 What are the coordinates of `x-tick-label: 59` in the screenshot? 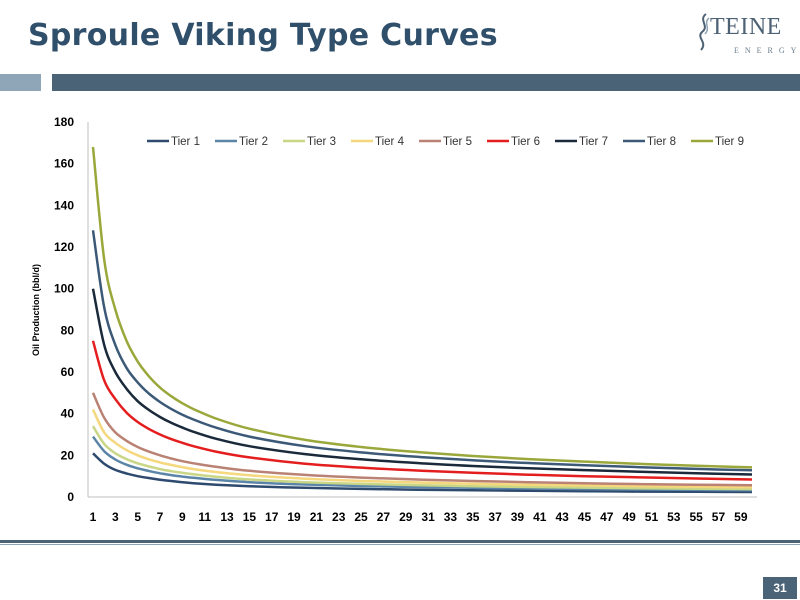 It's located at (741, 517).